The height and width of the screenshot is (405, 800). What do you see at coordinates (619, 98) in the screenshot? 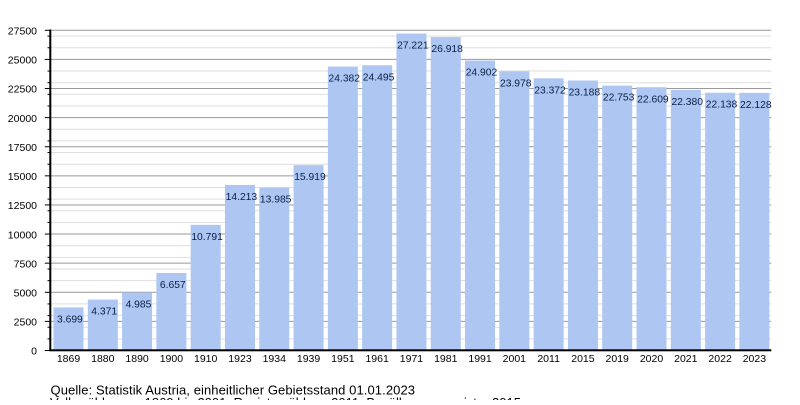
I see `svg-text: 22.753` at bounding box center [619, 98].